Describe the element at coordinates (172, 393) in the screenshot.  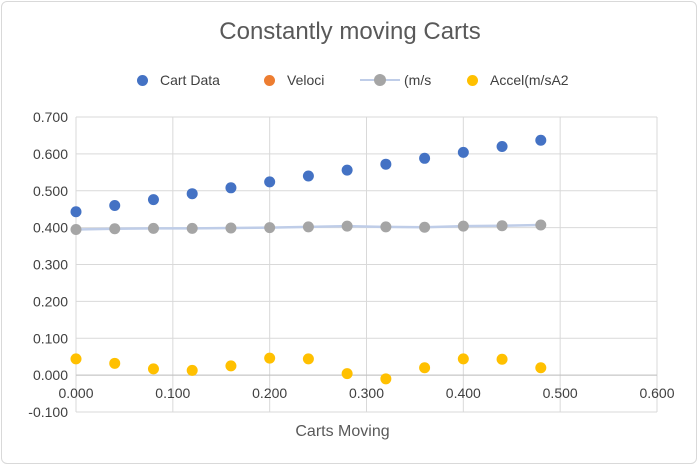
I see `x-tick-label: 0.100` at that location.